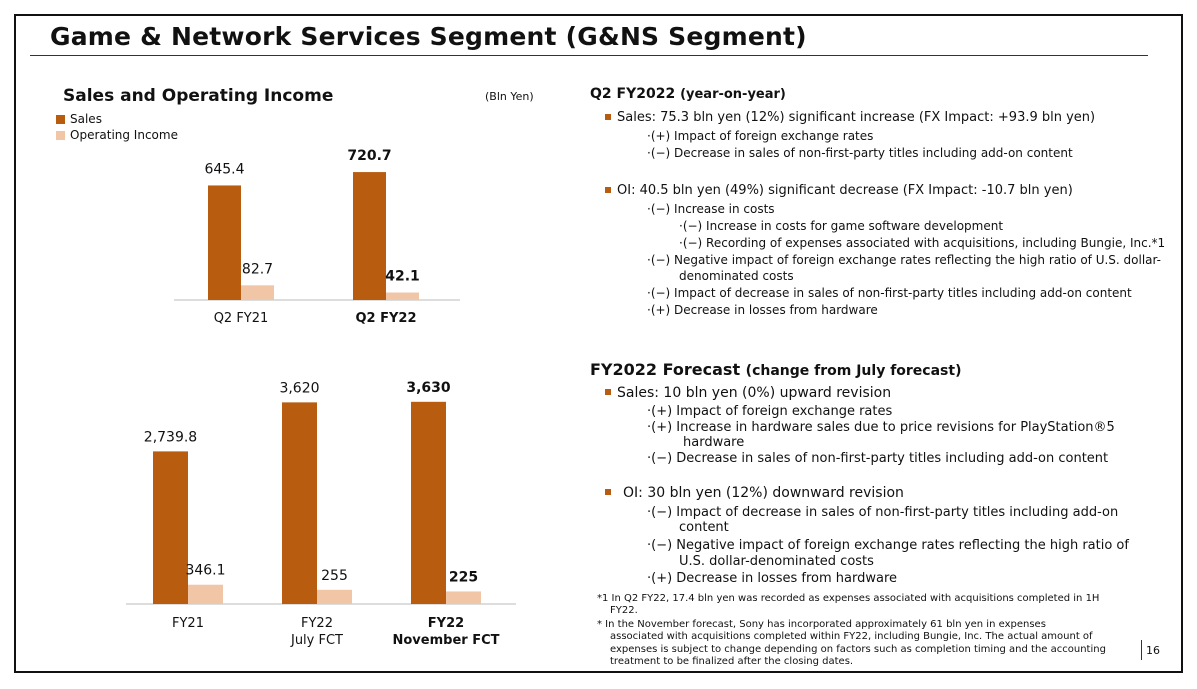 Image resolution: width=1197 pixels, height=689 pixels. I want to click on data-label: 225, so click(463, 577).